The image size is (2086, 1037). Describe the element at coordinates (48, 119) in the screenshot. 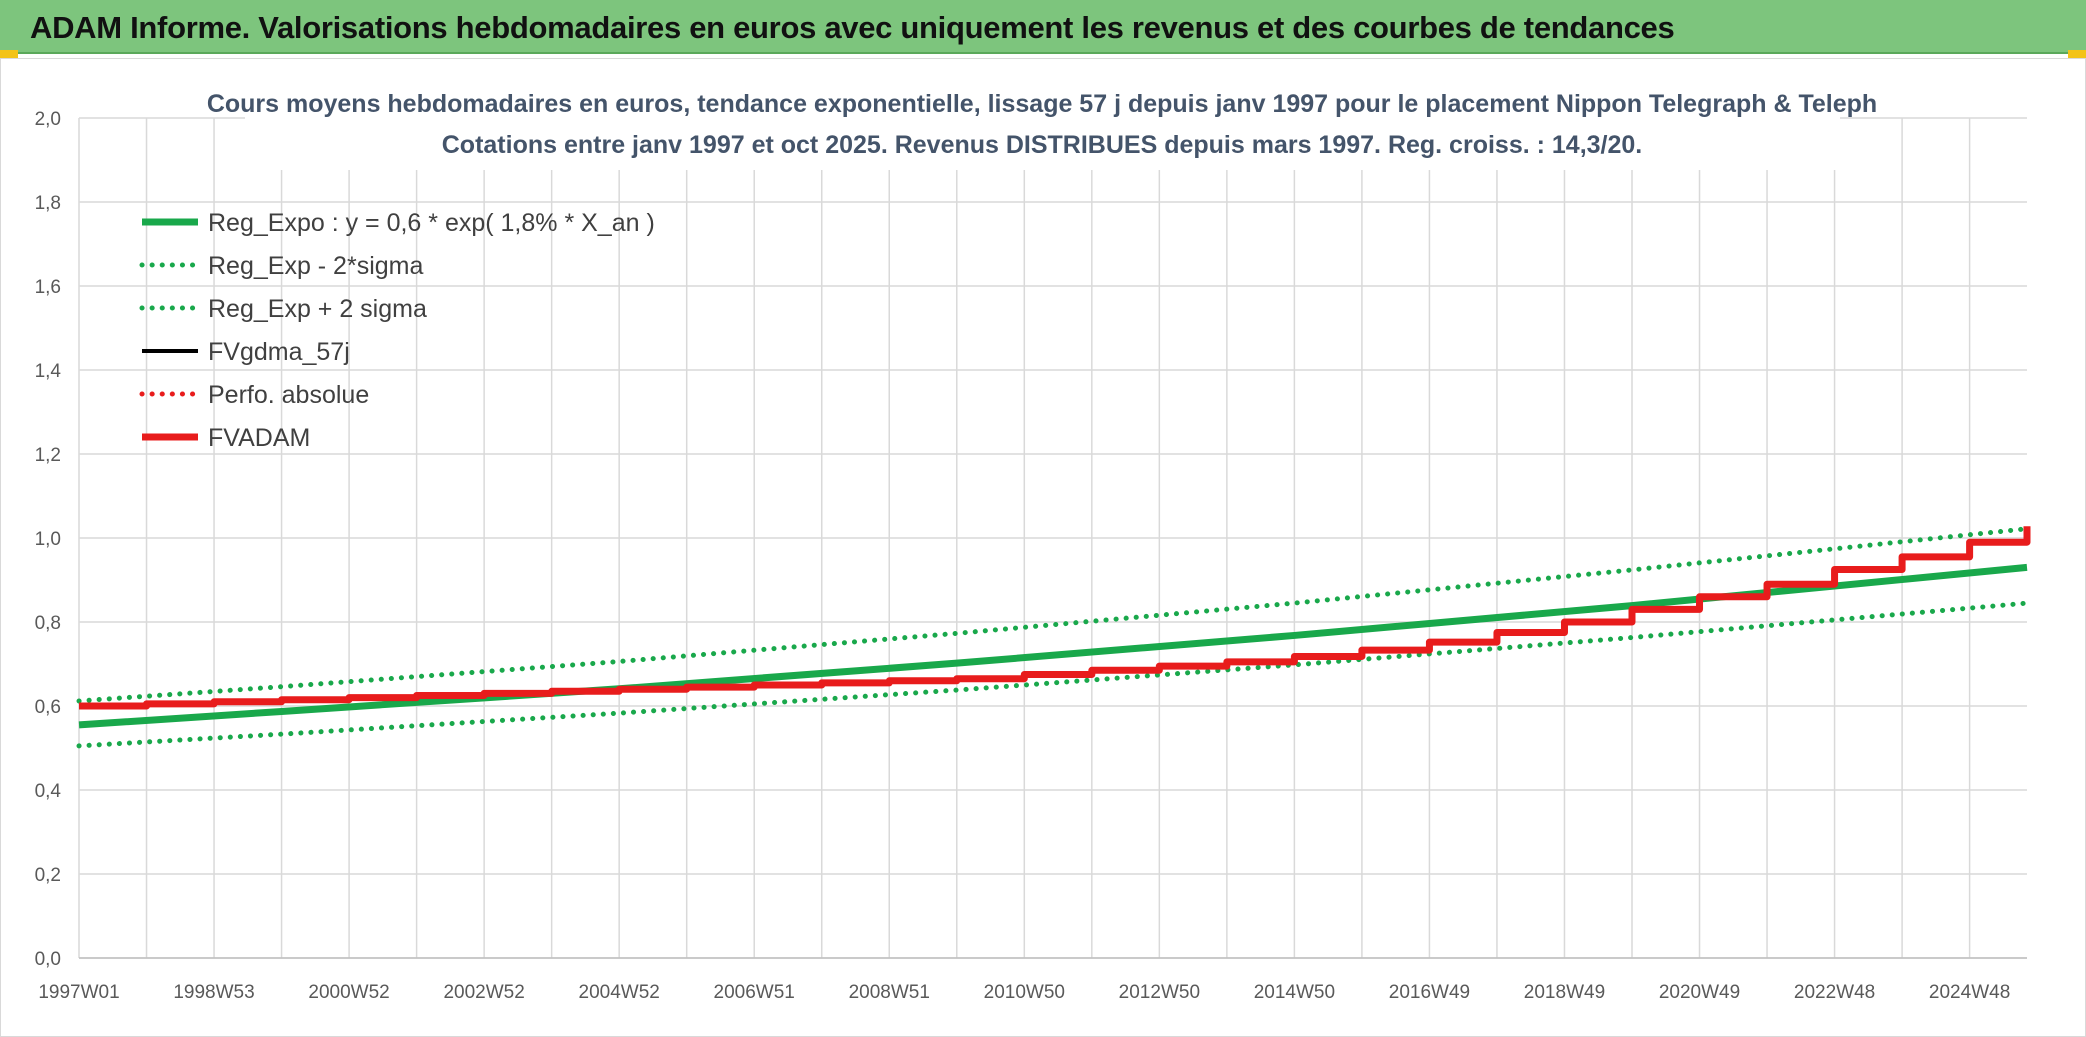

I see `y-tick-label: 2,0` at that location.